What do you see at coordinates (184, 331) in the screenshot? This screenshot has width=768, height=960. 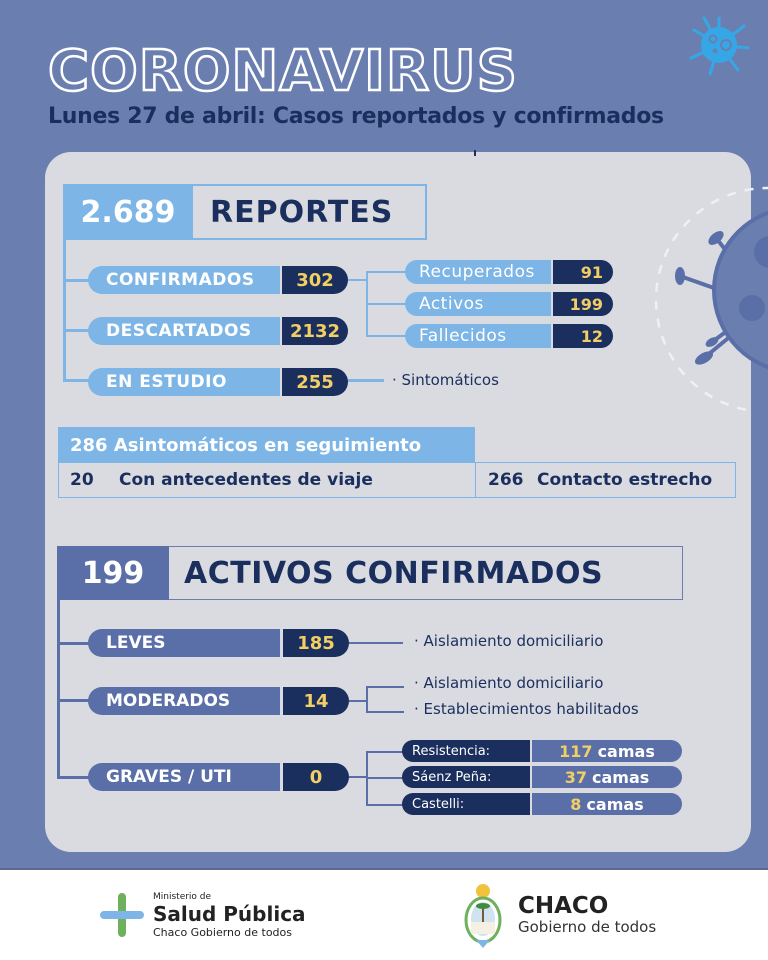 I see `descartados-label: DESCARTADOS` at bounding box center [184, 331].